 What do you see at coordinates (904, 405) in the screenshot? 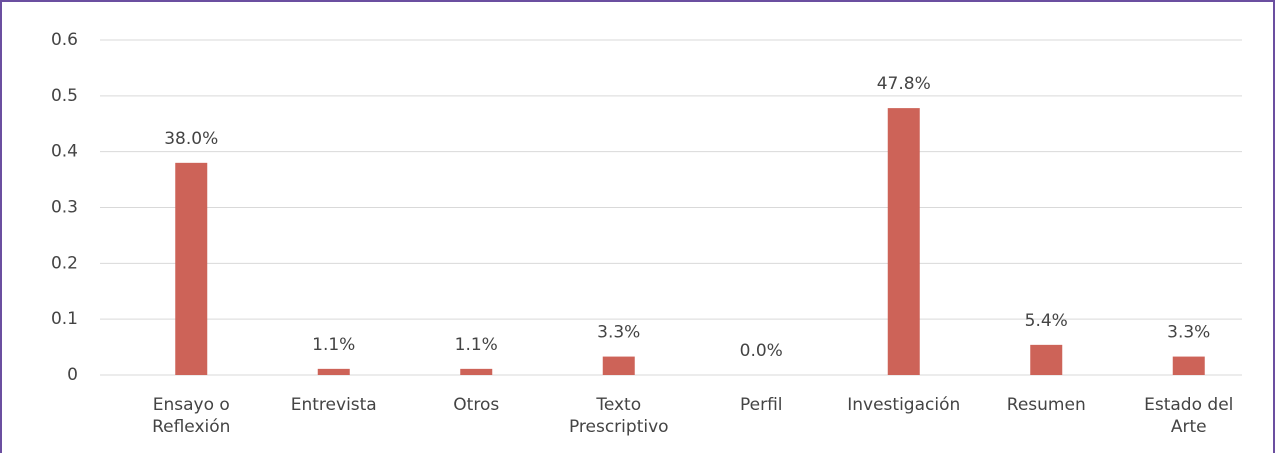
I see `x-tick-label: Investigación` at bounding box center [904, 405].